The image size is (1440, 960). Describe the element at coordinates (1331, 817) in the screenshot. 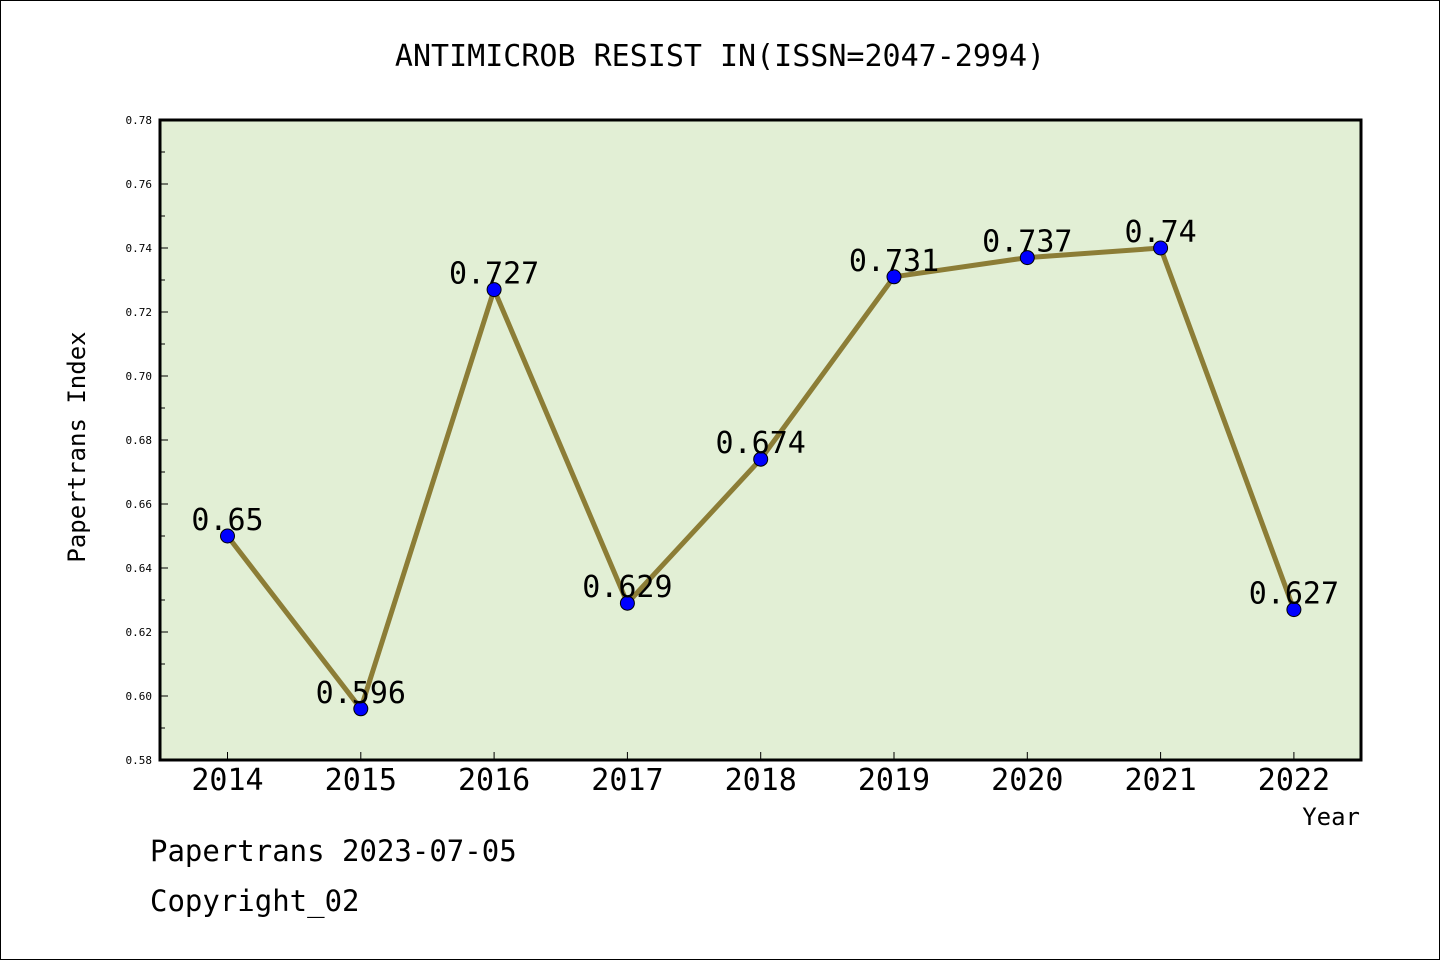

I see `x-axis-label: Year` at that location.